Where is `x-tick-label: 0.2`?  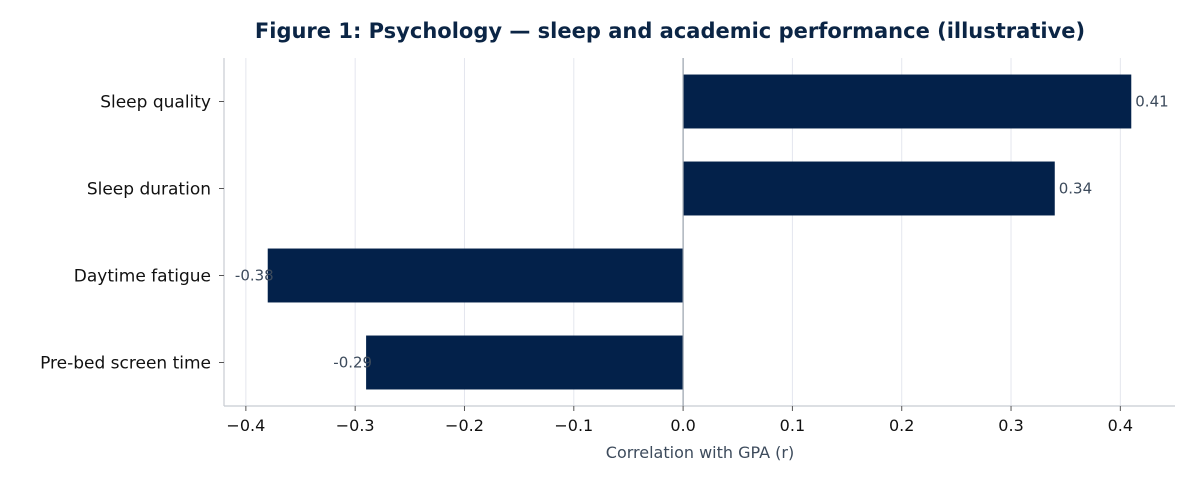
x-tick-label: 0.2 is located at coordinates (901, 425).